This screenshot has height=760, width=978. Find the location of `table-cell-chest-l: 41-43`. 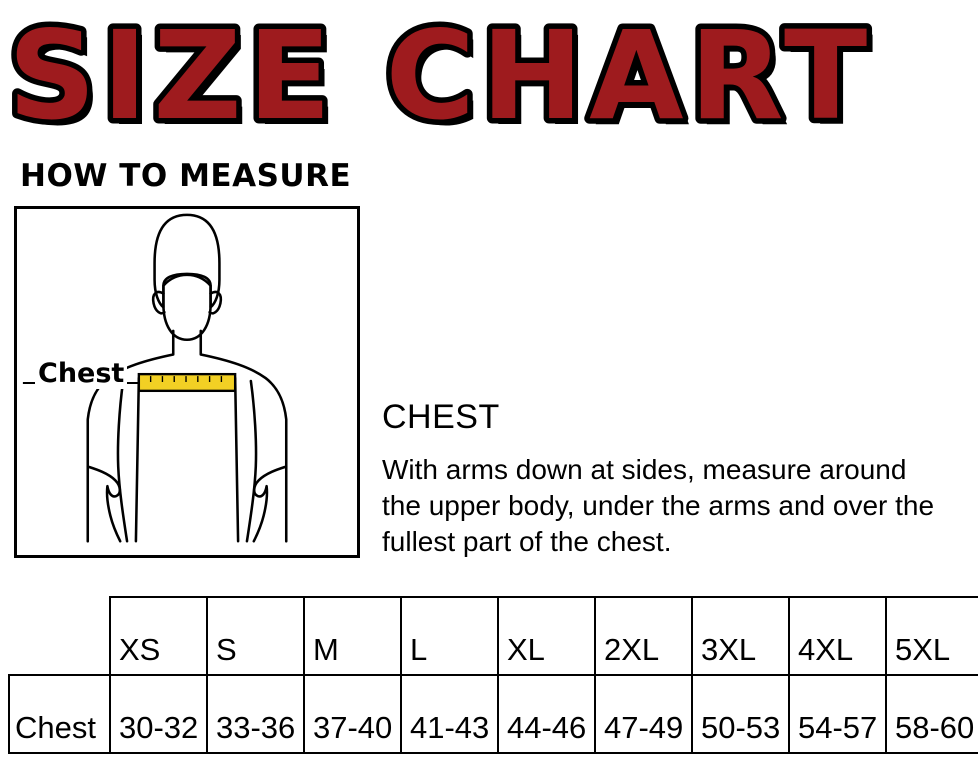

table-cell-chest-l: 41-43 is located at coordinates (449, 714).